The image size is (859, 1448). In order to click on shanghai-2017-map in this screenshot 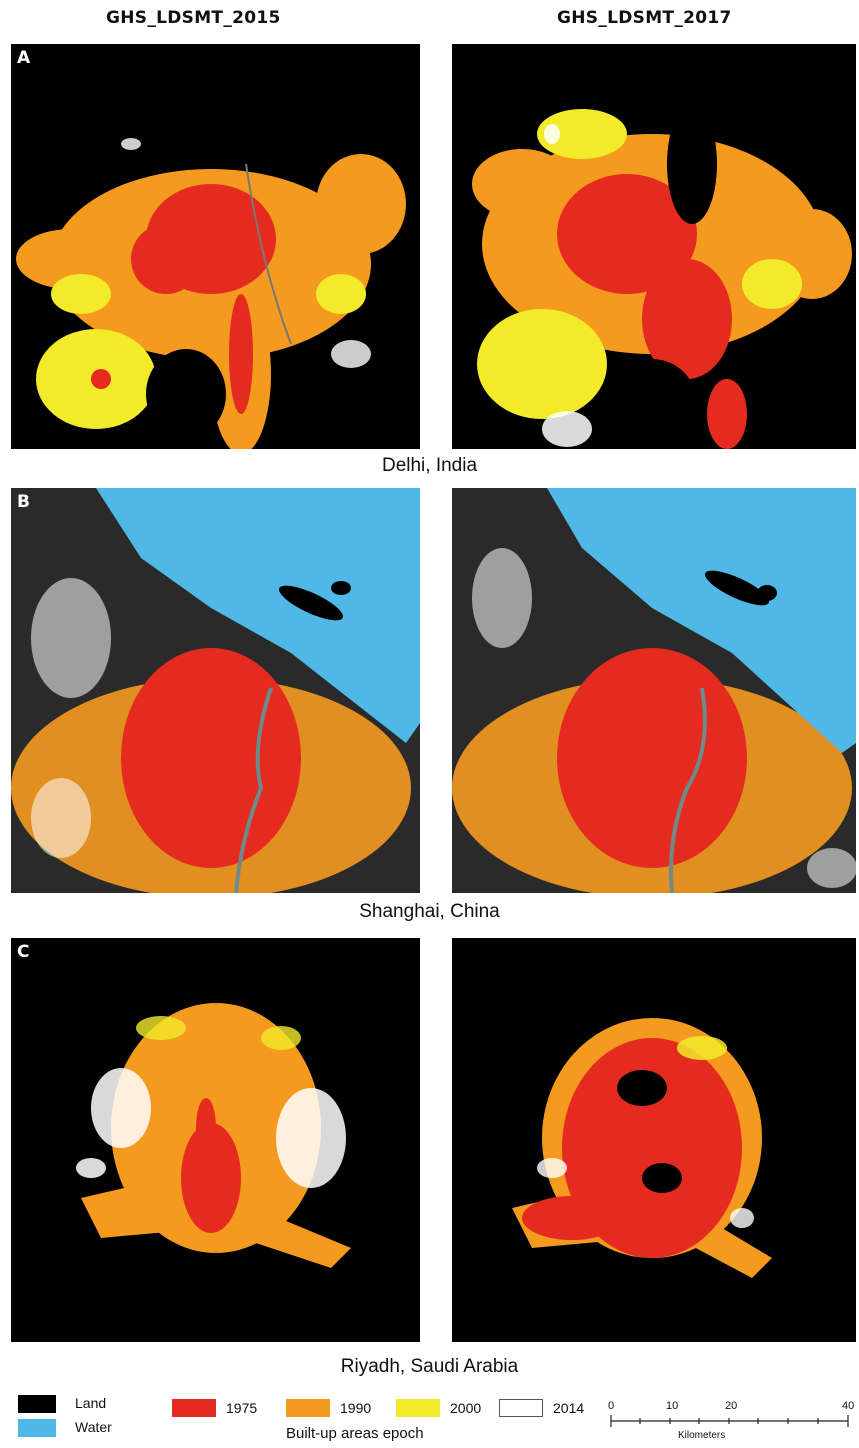, I will do `click(654, 690)`.